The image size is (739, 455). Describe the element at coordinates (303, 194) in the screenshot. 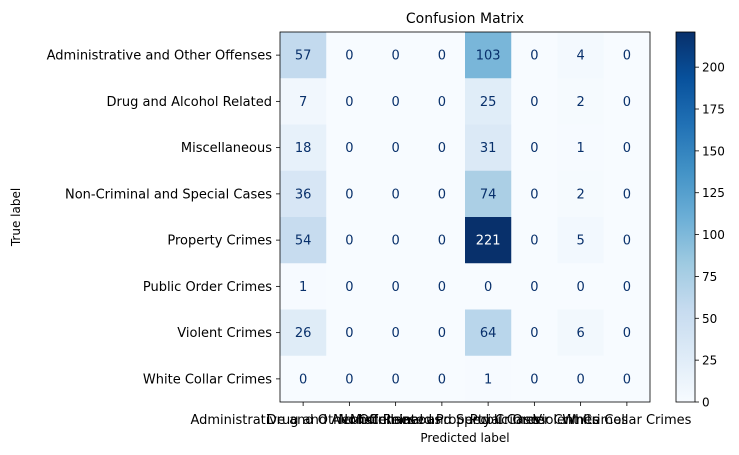

I see `cell-value-label: 36` at that location.